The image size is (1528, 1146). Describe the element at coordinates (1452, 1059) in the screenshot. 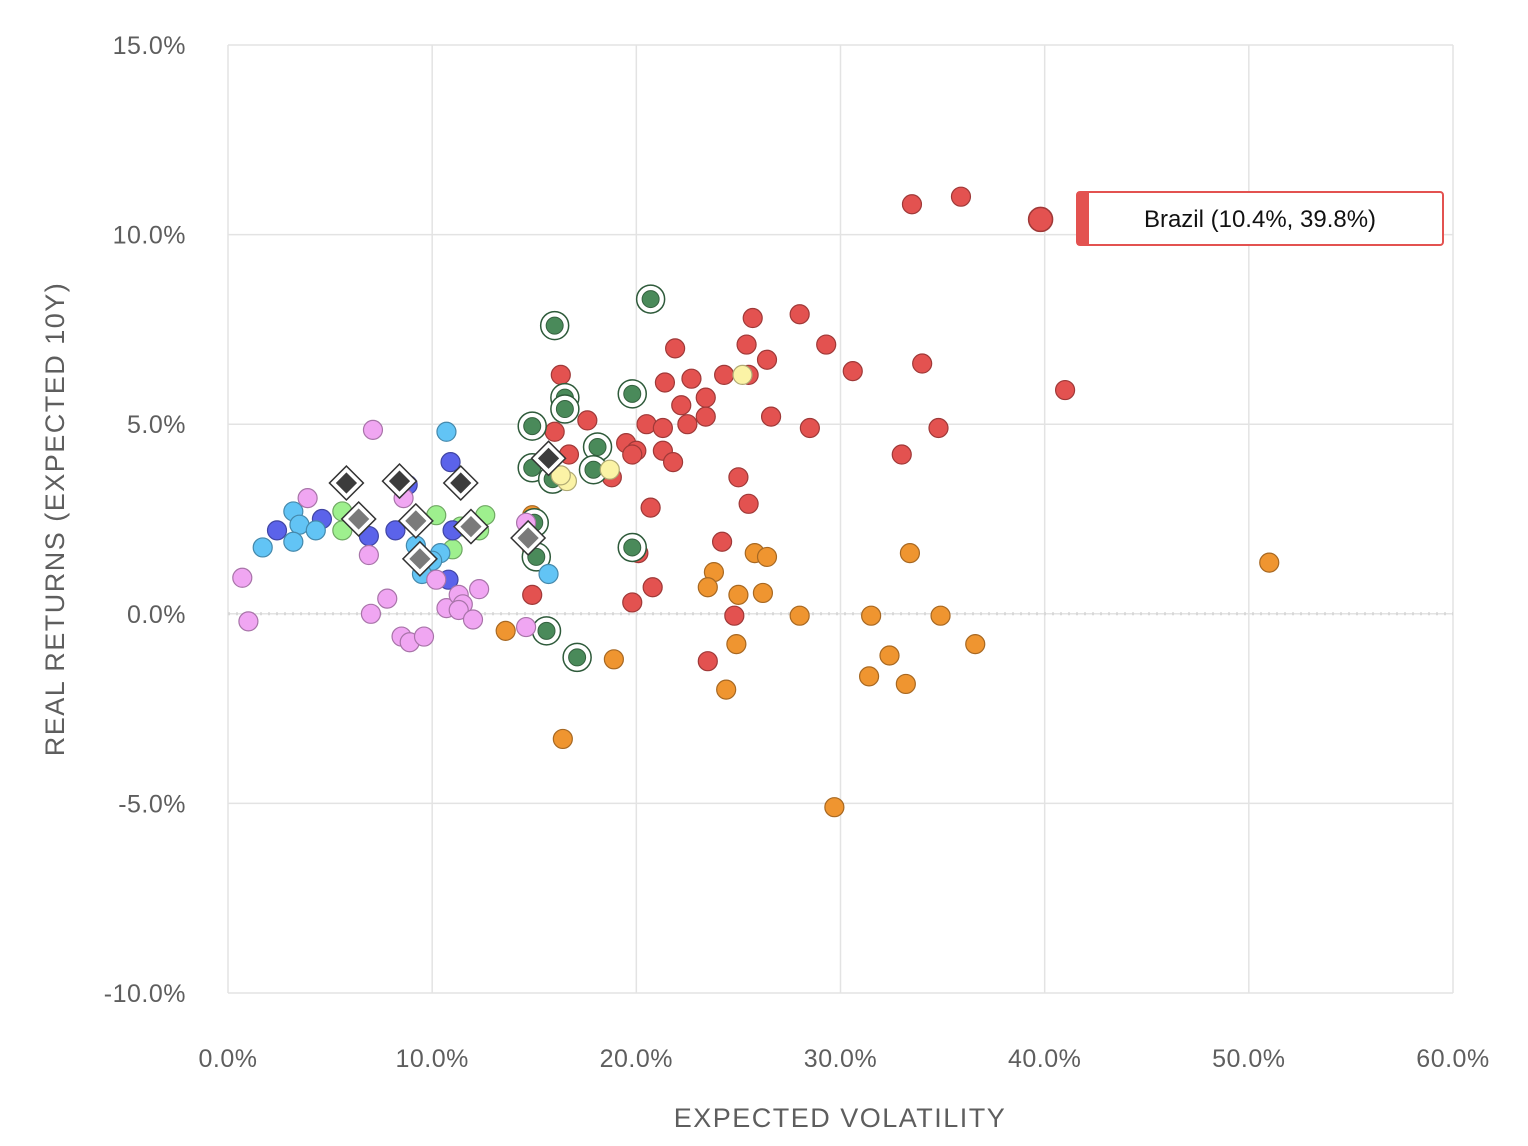

I see `x-tick-label: 60.0%` at that location.